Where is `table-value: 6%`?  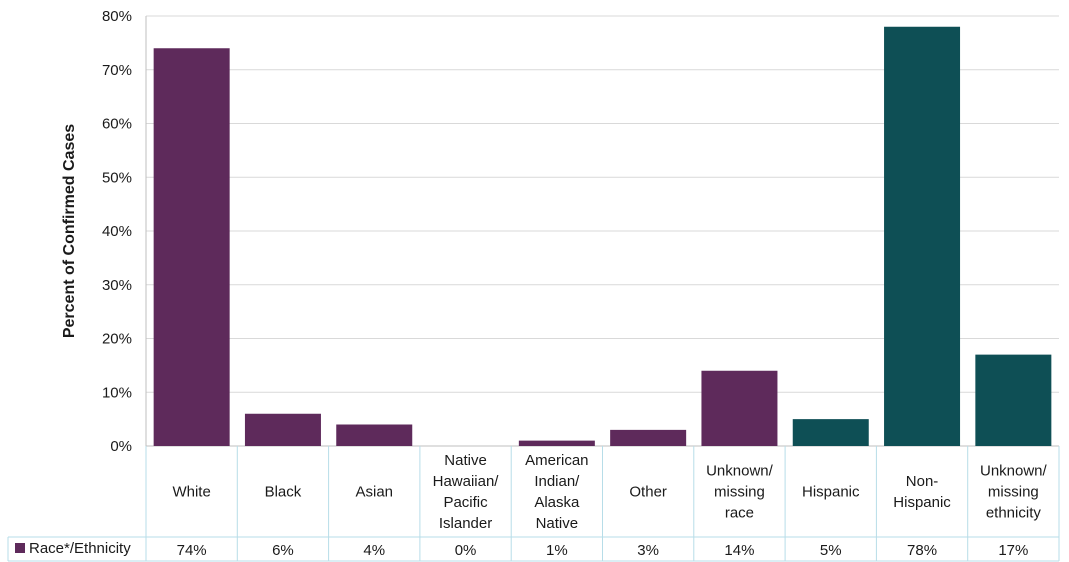 table-value: 6% is located at coordinates (283, 550).